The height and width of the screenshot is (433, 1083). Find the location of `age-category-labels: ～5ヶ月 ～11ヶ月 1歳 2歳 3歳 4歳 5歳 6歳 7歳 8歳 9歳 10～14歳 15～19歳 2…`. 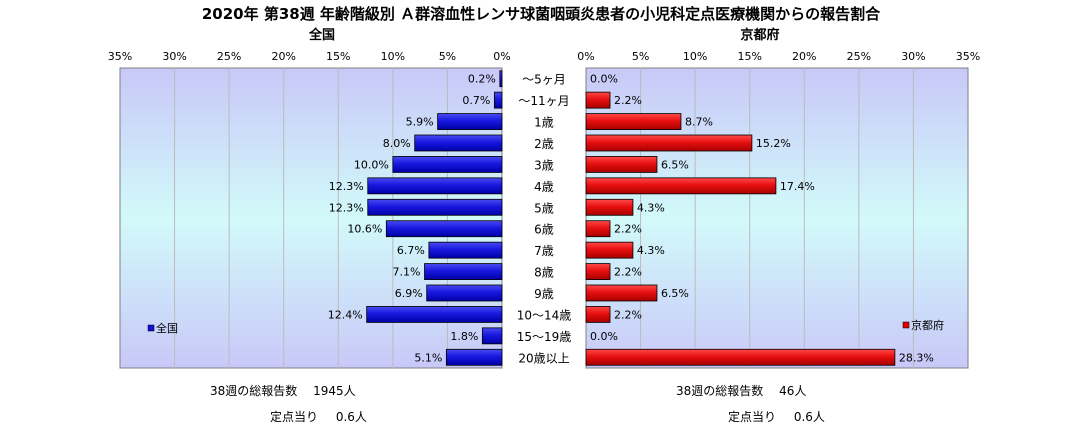

age-category-labels: ～5ヶ月 ～11ヶ月 1歳 2歳 3歳 4歳 5歳 6歳 7歳 8歳 9歳 10～14歳 15～19歳 2… is located at coordinates (544, 219).